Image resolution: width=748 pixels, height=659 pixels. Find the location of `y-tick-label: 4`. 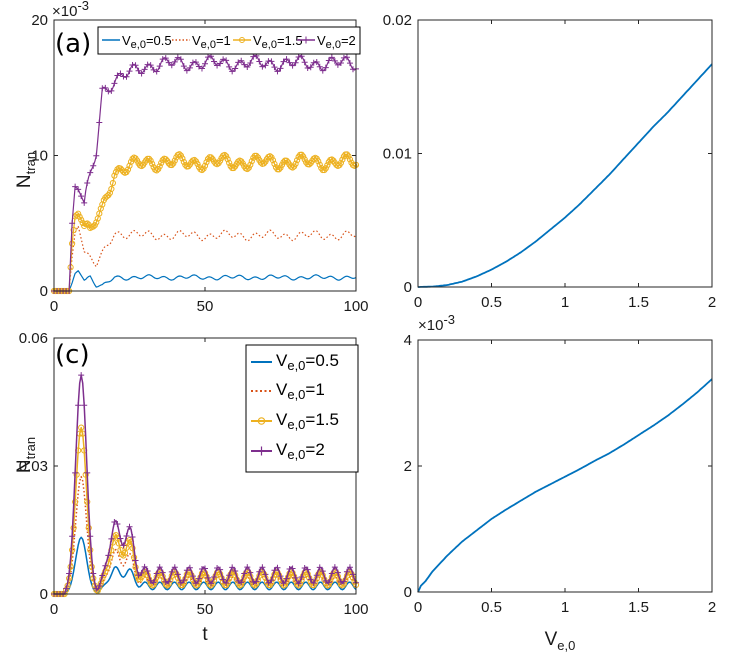

y-tick-label: 4 is located at coordinates (408, 340).